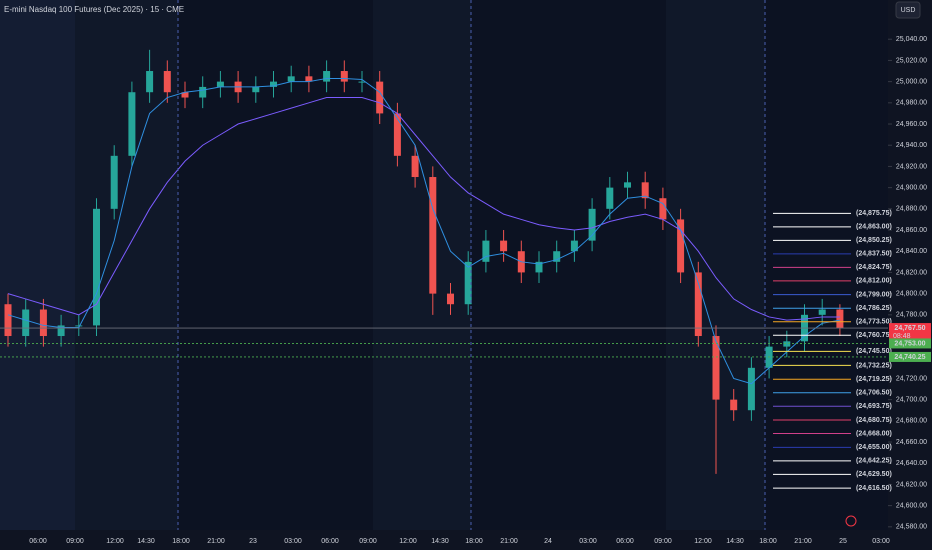 The height and width of the screenshot is (550, 932). I want to click on price-tag-label: 24,740.25, so click(909, 357).